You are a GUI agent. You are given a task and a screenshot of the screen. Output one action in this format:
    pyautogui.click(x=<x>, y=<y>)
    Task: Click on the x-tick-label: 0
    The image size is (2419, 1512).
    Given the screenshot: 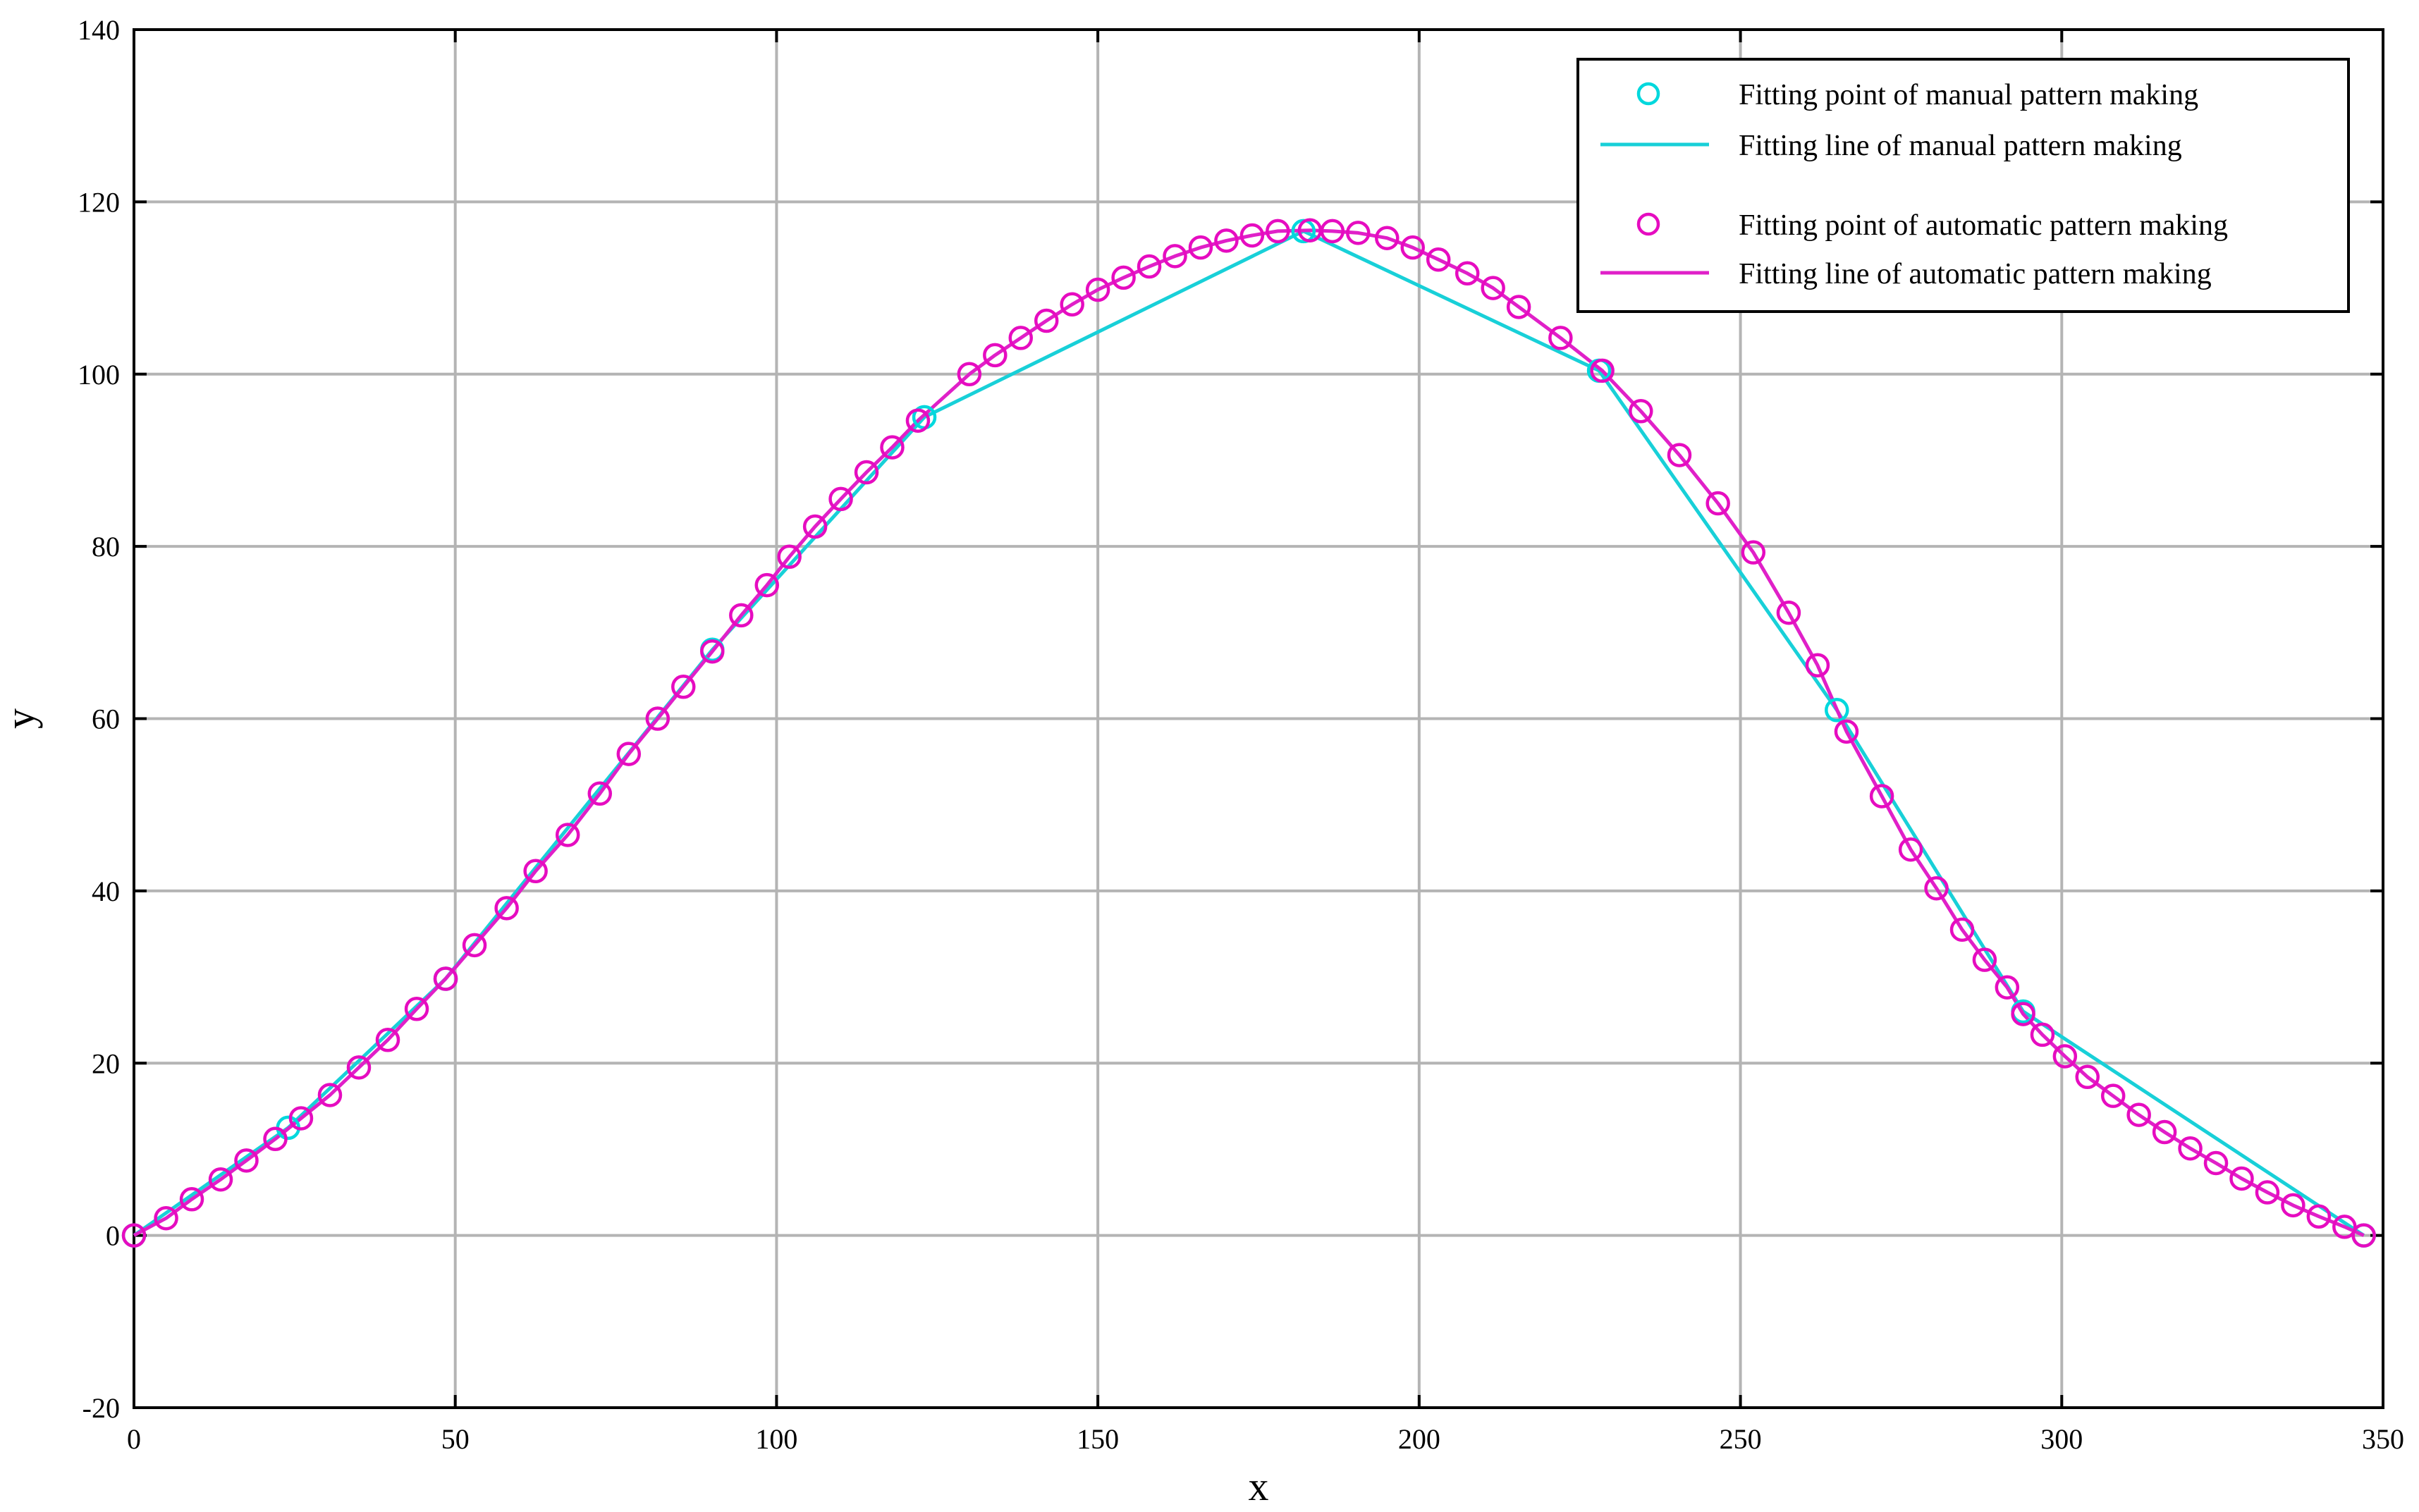 What is the action you would take?
    pyautogui.click(x=134, y=1439)
    